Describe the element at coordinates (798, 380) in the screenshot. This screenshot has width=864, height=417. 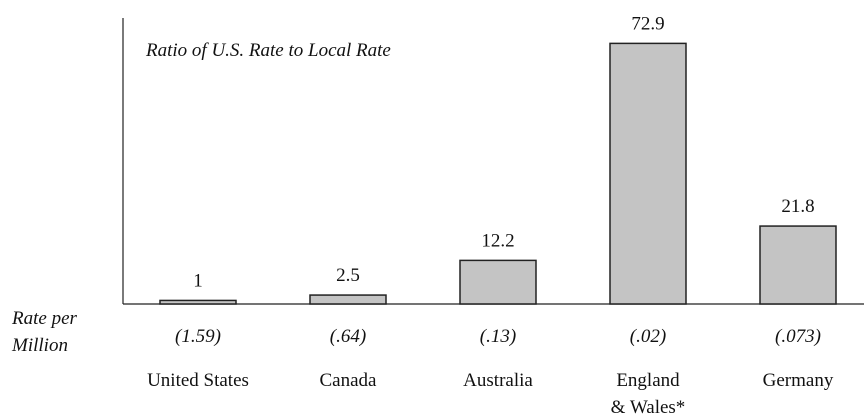
I see `x-tick-label: Germany` at that location.